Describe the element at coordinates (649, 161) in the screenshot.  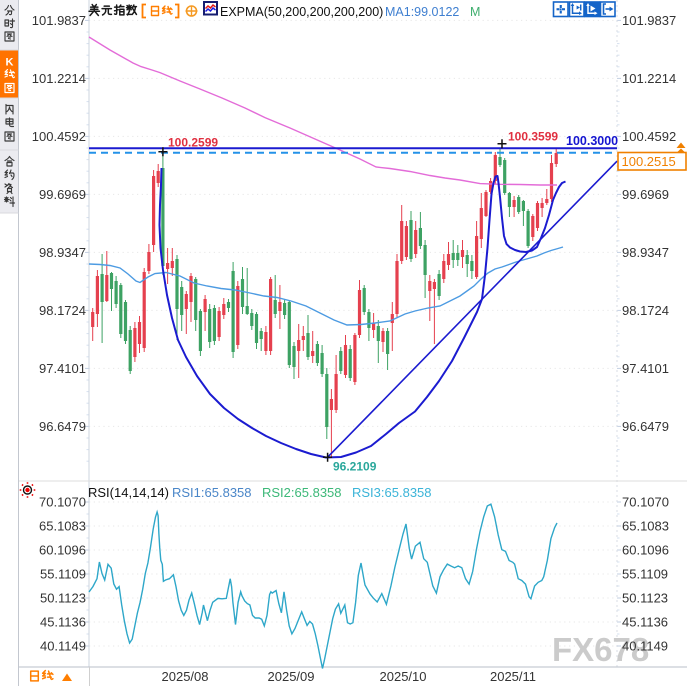
I see `svg-text: 100.2515` at that location.